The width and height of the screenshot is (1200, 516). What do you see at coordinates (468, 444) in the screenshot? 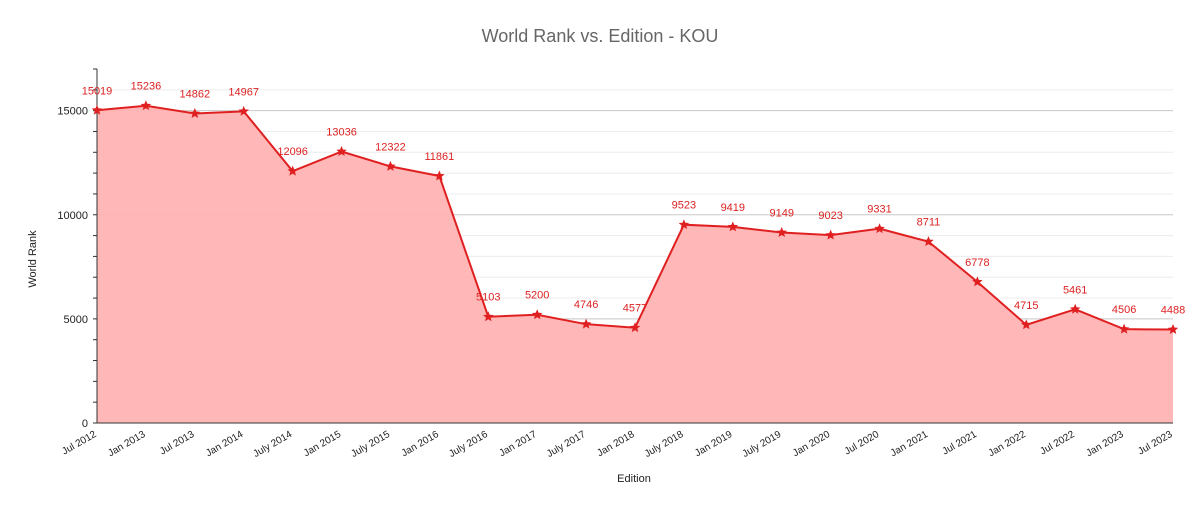
I see `x-tick-label: July 2016` at bounding box center [468, 444].